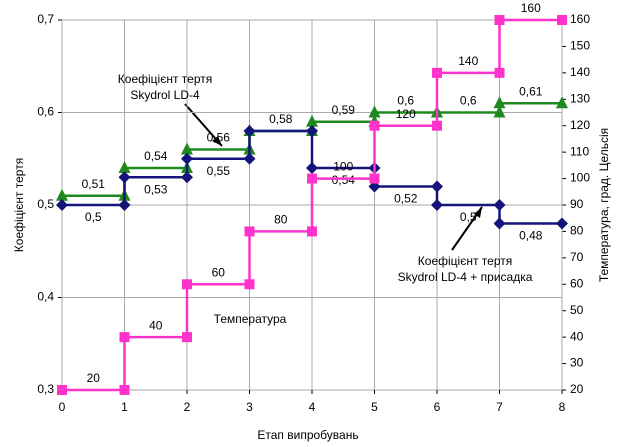  Describe the element at coordinates (577, 231) in the screenshot. I see `y2-tick-label: 80` at that location.